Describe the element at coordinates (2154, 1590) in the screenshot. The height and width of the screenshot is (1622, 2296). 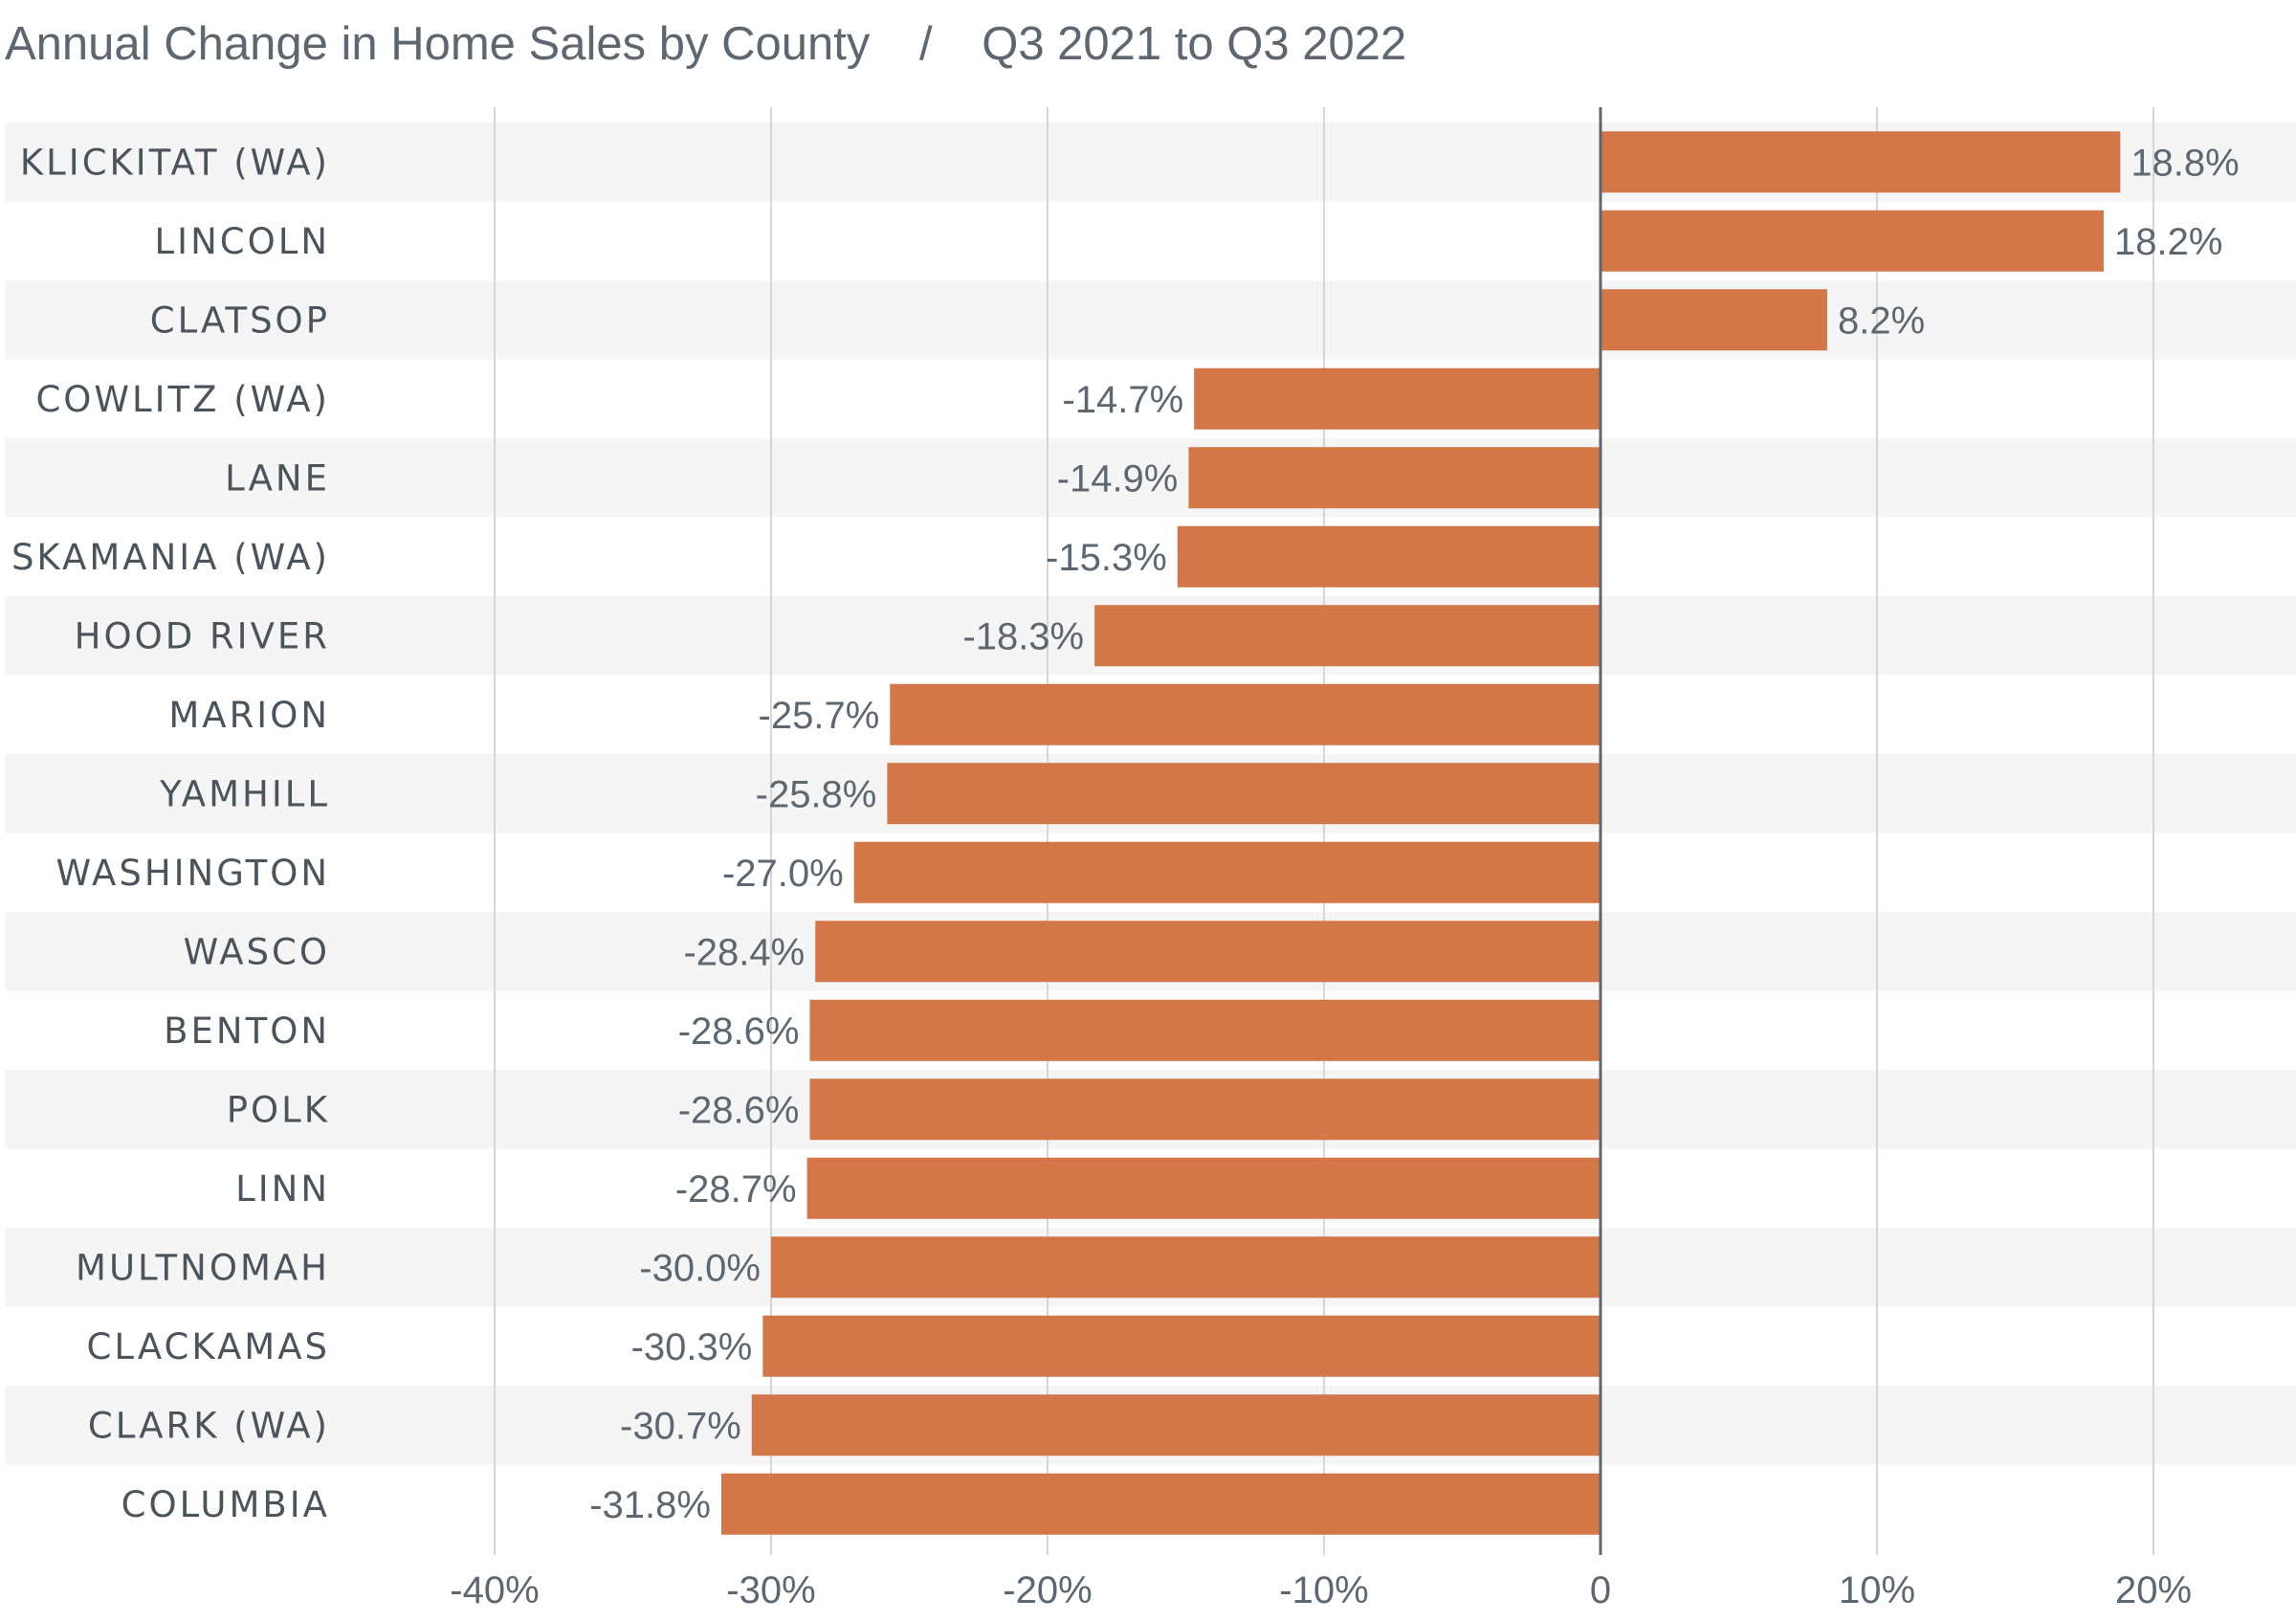
I see `x-tick-label: 20%` at that location.